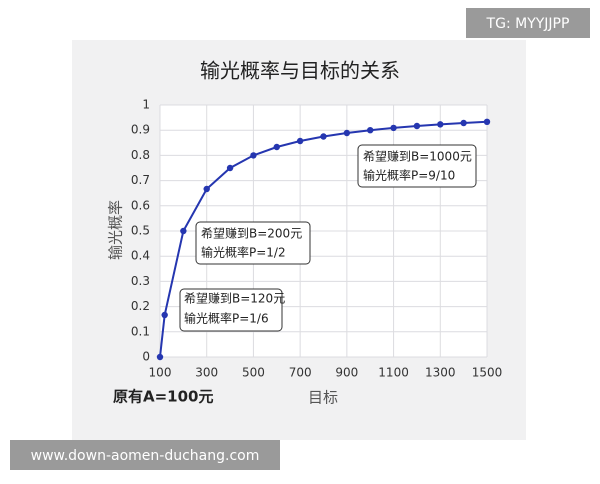  I want to click on x-tick-label: 1500, so click(487, 373).